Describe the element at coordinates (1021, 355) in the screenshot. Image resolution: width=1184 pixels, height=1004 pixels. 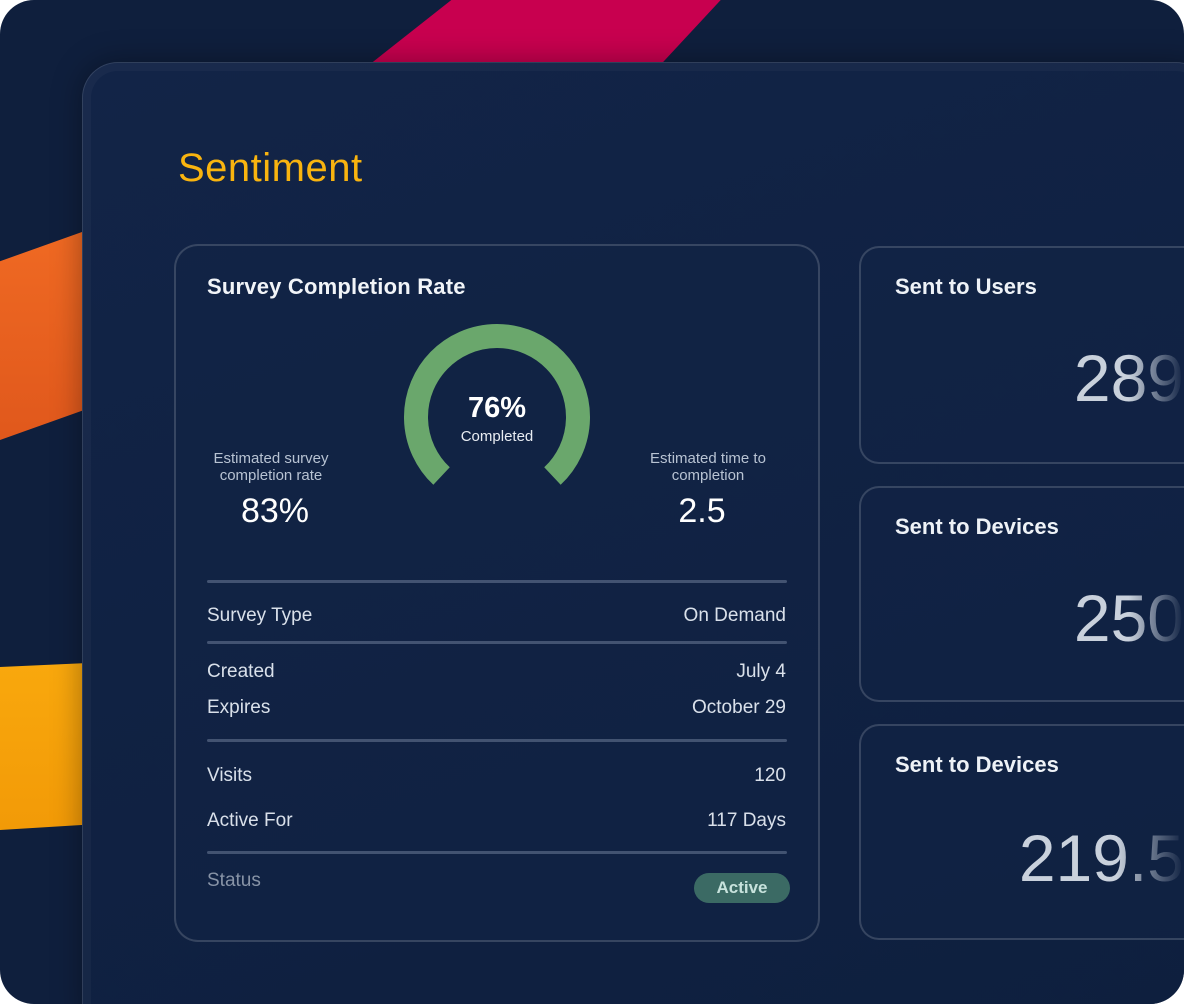
I see `stat-card-sent-to-users` at that location.